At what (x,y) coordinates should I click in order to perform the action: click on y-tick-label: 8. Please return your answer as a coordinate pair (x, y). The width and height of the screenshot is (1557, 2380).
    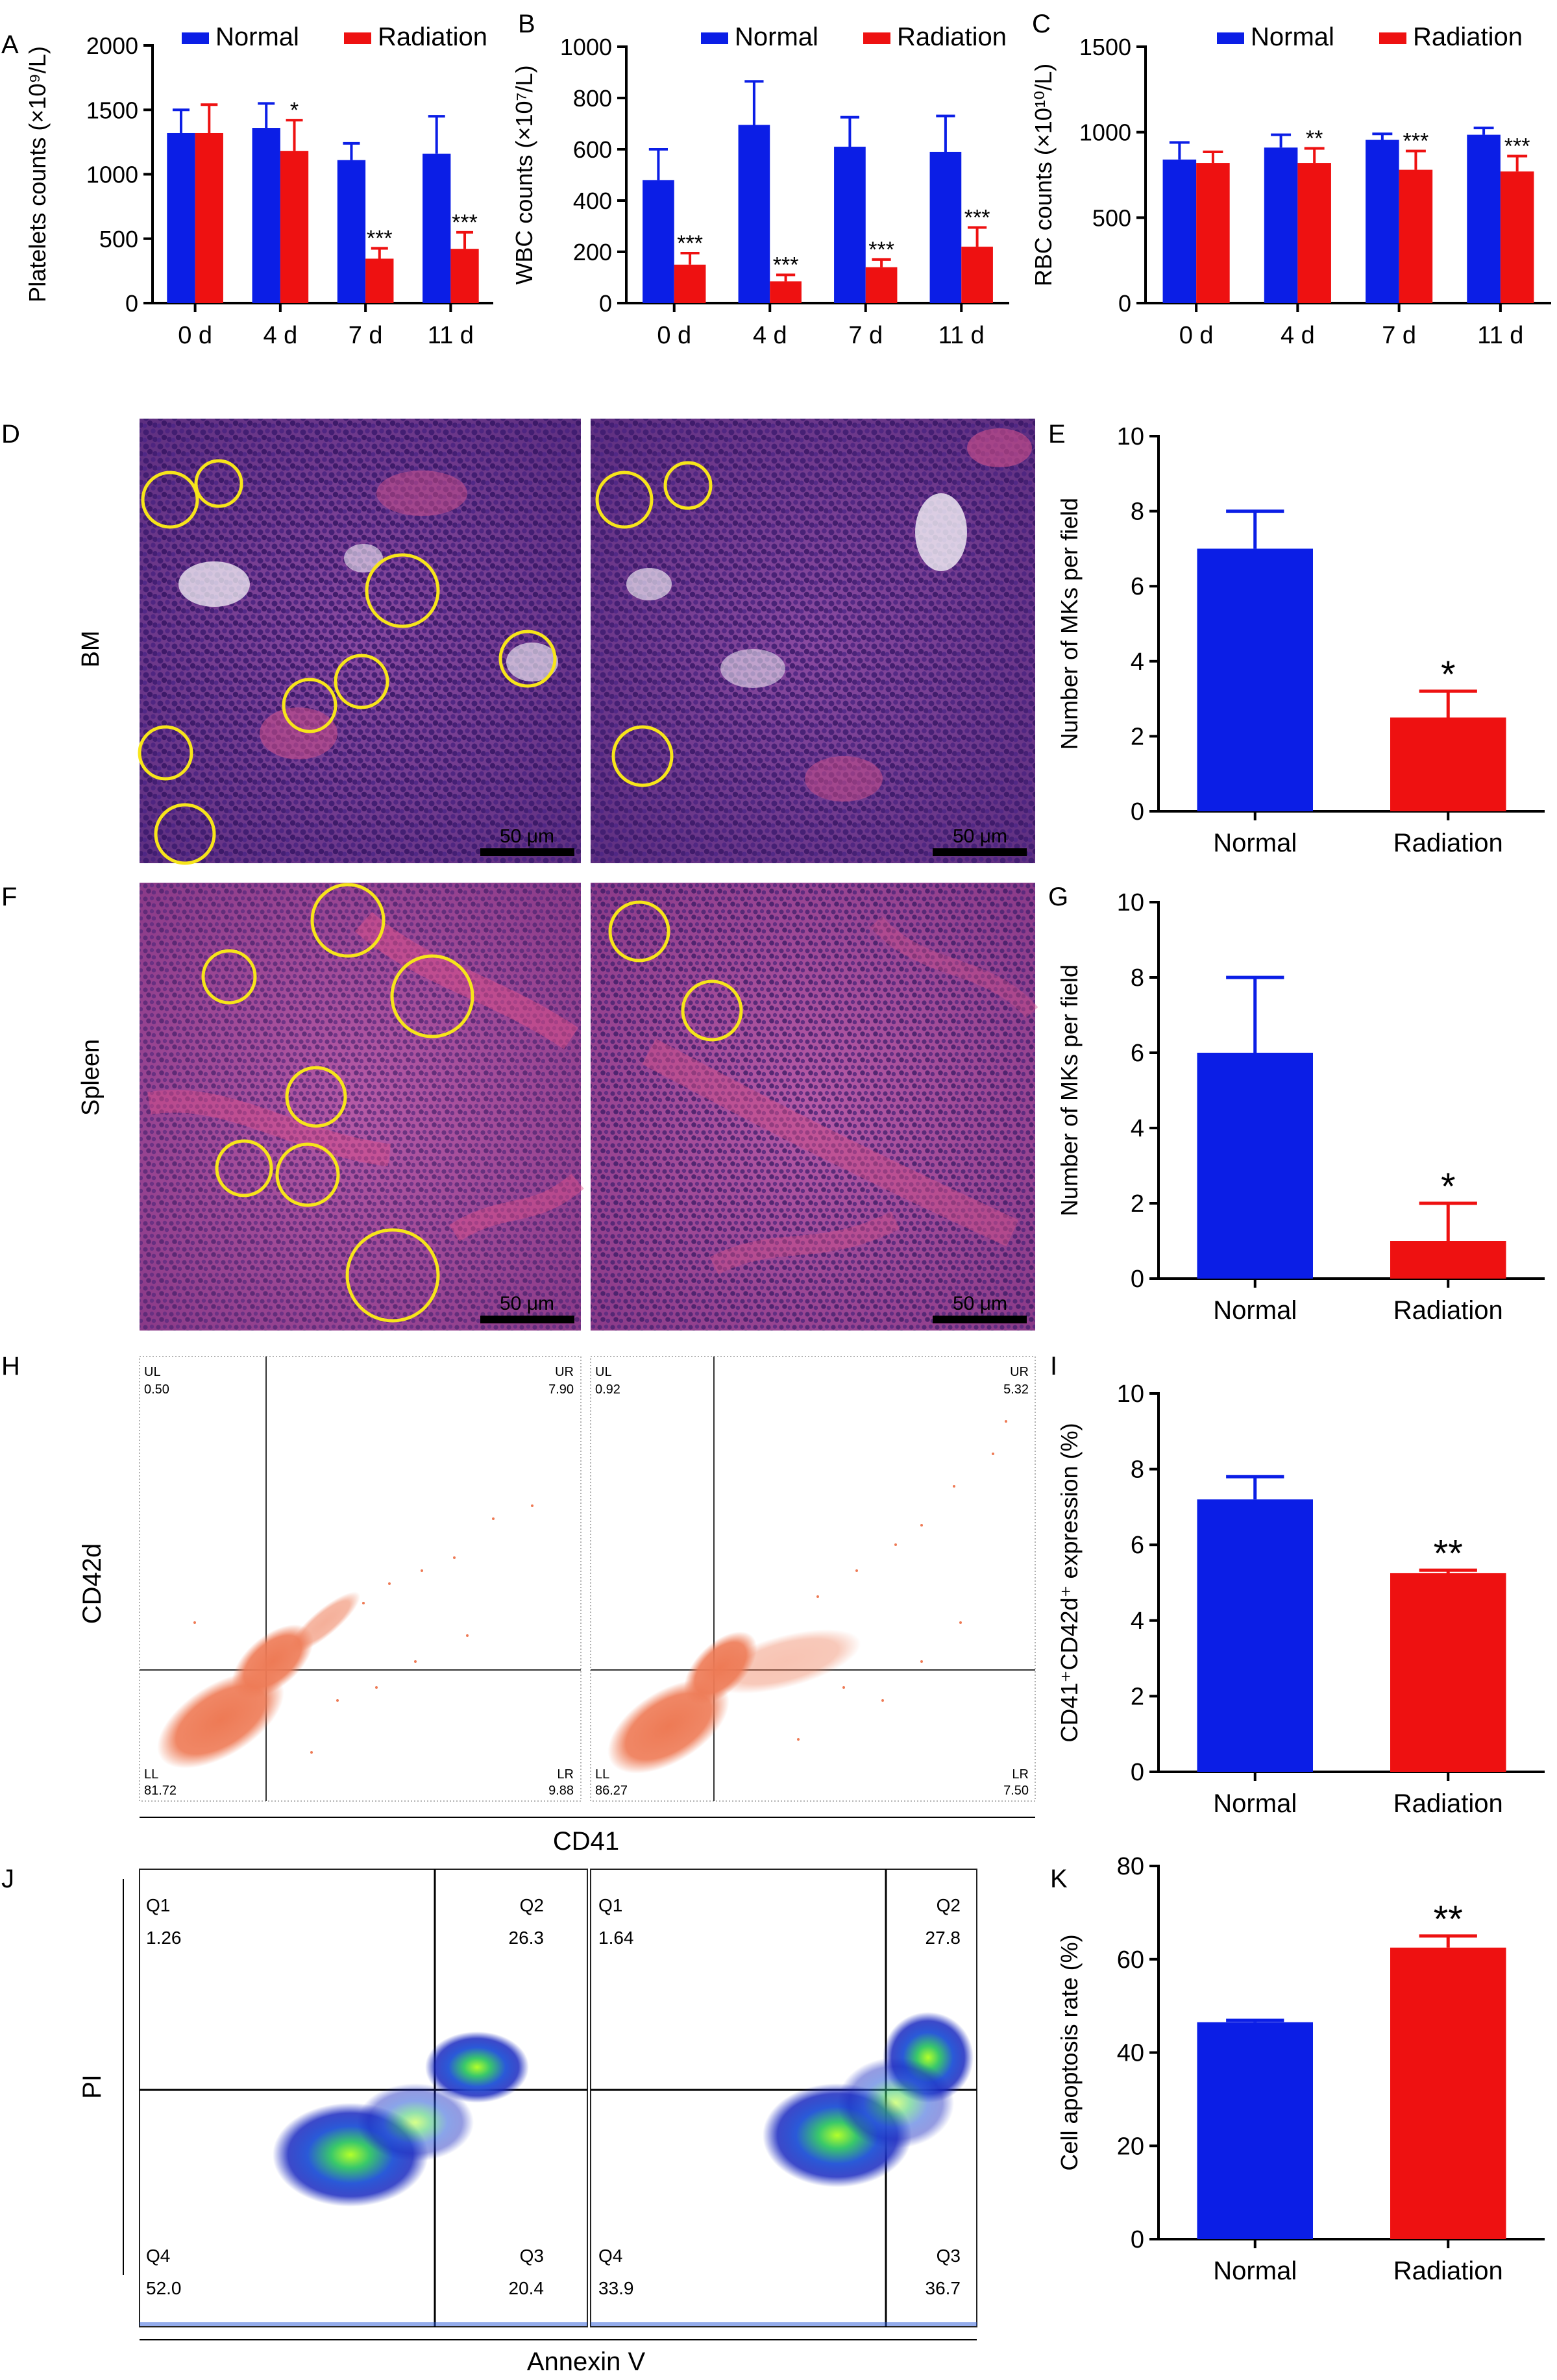
    Looking at the image, I should click on (1137, 978).